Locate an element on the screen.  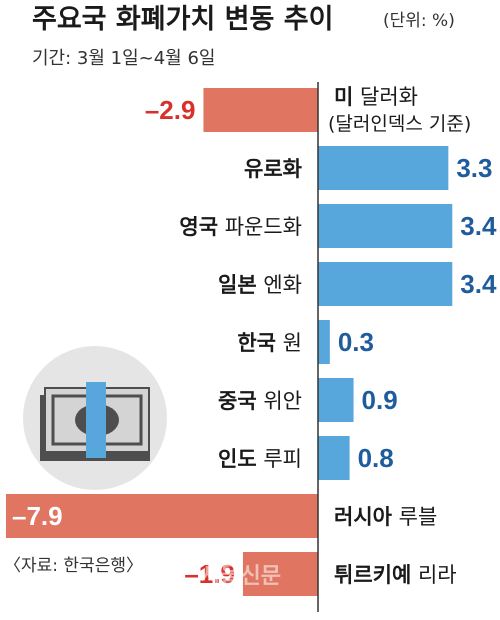
category-label-8: 튀르키예 리라 is located at coordinates (395, 575).